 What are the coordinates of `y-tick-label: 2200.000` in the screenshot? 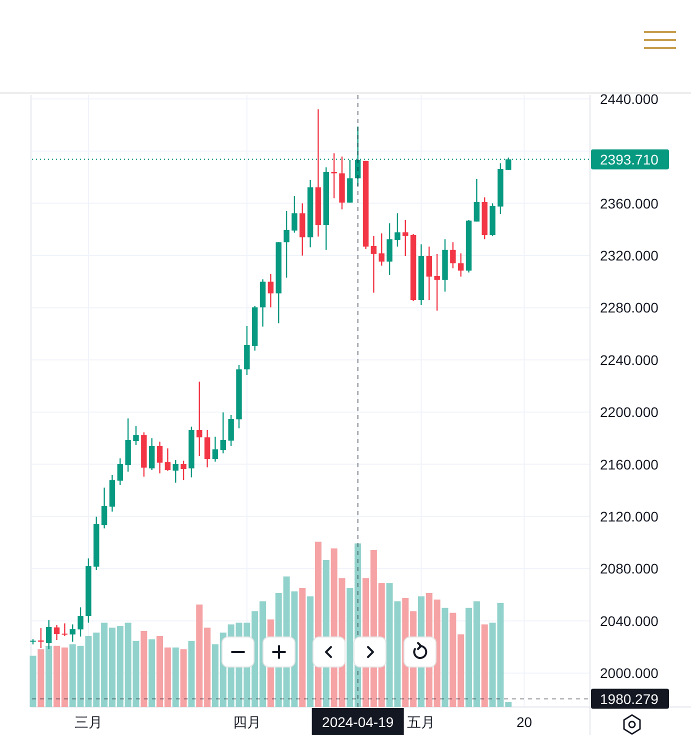 It's located at (629, 412).